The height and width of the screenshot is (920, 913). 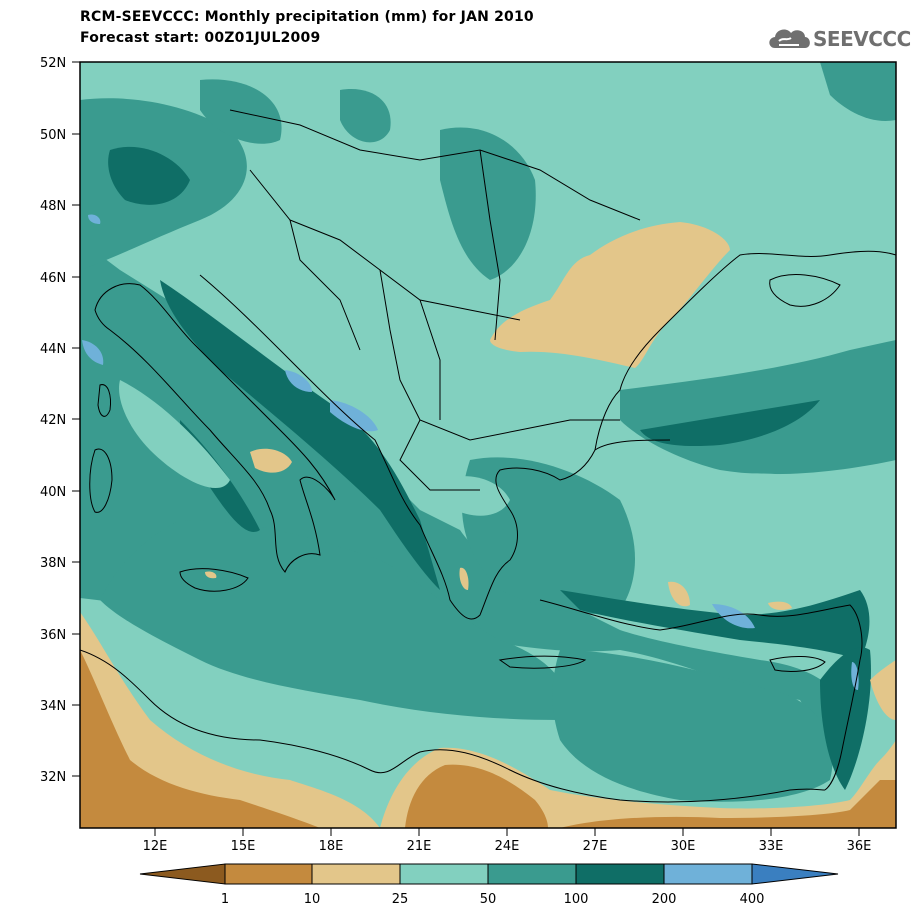 I want to click on colorbar-label: 50, so click(x=488, y=899).